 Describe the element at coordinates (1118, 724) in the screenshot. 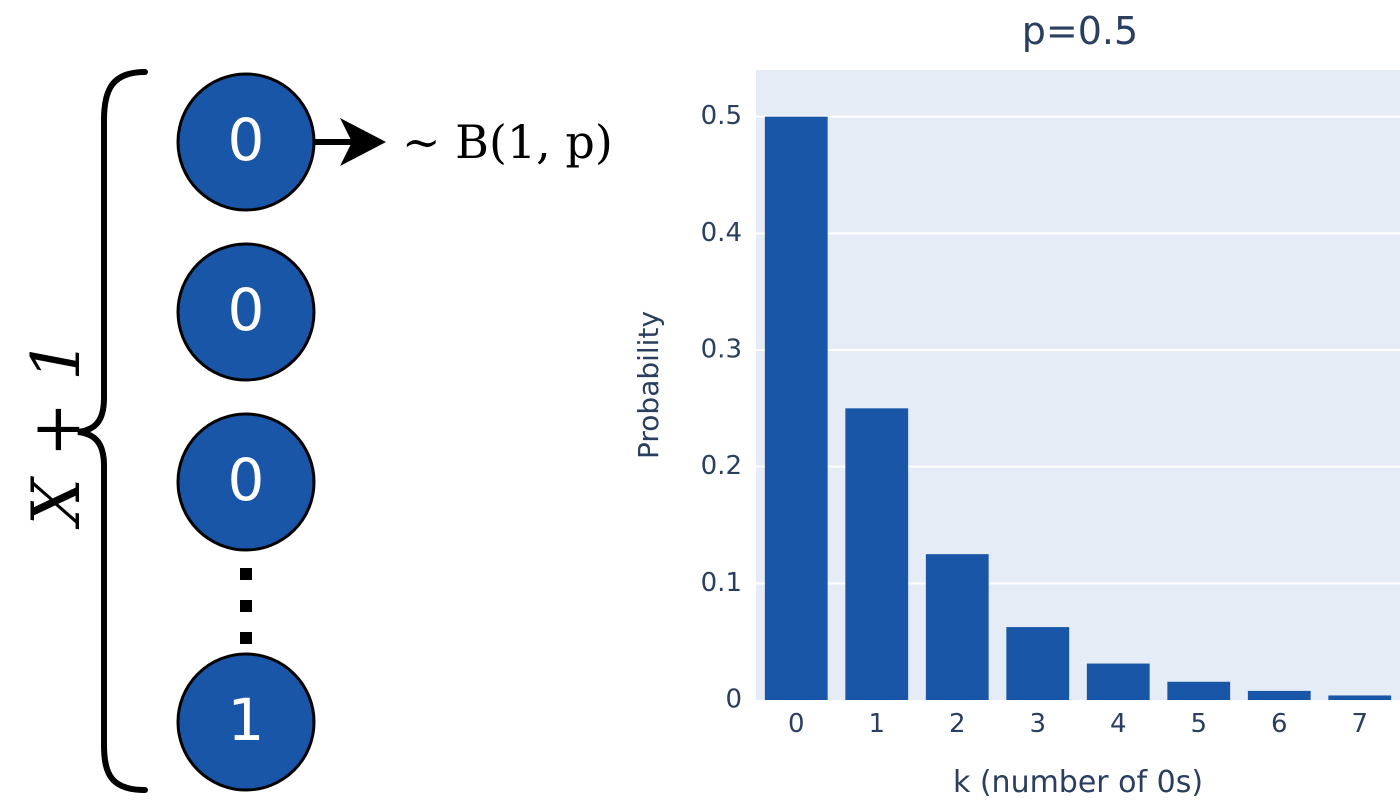

I see `x-tick-label: 4` at that location.